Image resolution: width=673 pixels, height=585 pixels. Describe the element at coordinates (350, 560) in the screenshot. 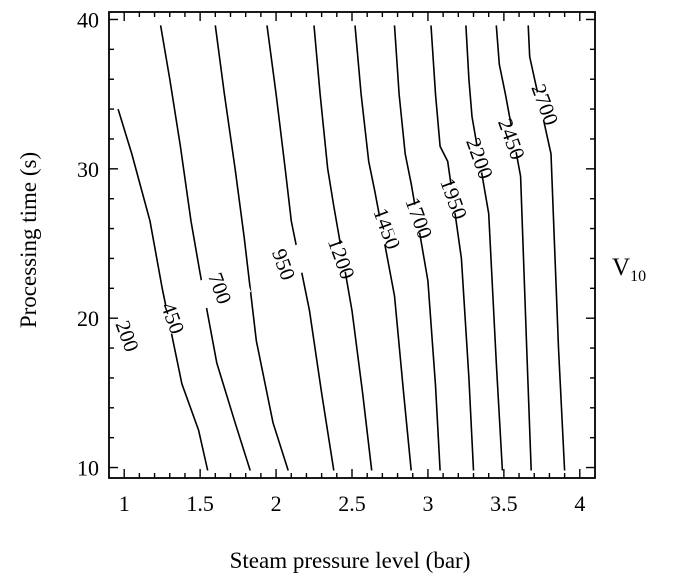

I see `x-axis-label: Steam pressure level (bar)` at that location.